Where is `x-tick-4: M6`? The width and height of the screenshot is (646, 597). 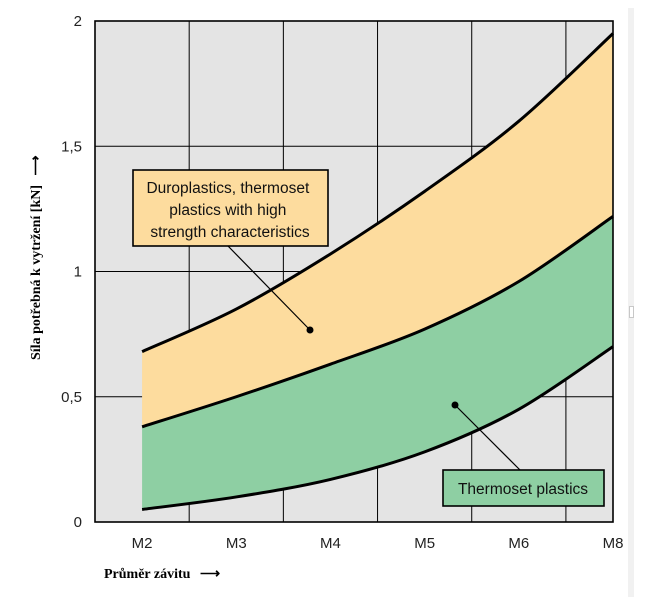
x-tick-4: M6 is located at coordinates (518, 543).